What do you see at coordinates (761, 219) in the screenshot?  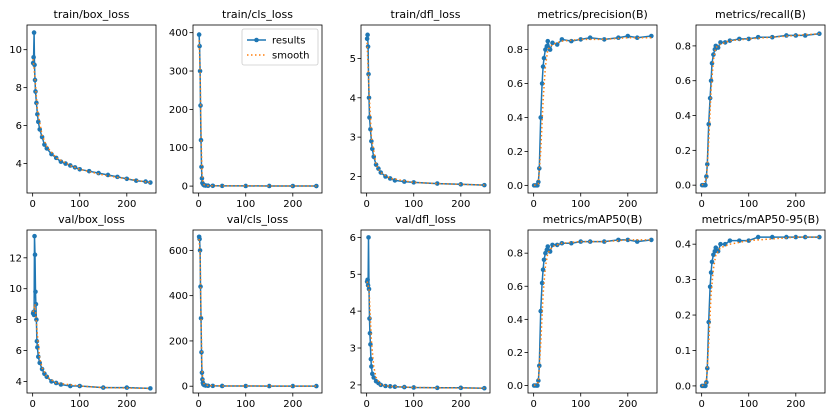 I see `subplot-title: metrics/mAP50-95(B)` at bounding box center [761, 219].